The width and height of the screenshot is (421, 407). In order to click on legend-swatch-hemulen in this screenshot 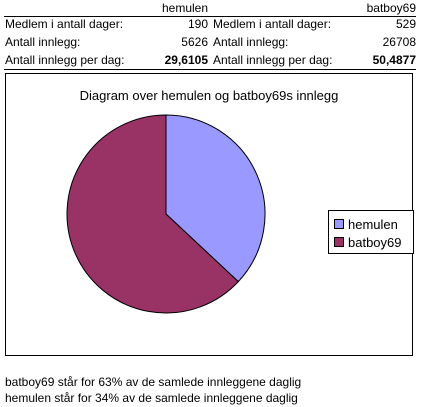, I will do `click(339, 224)`.